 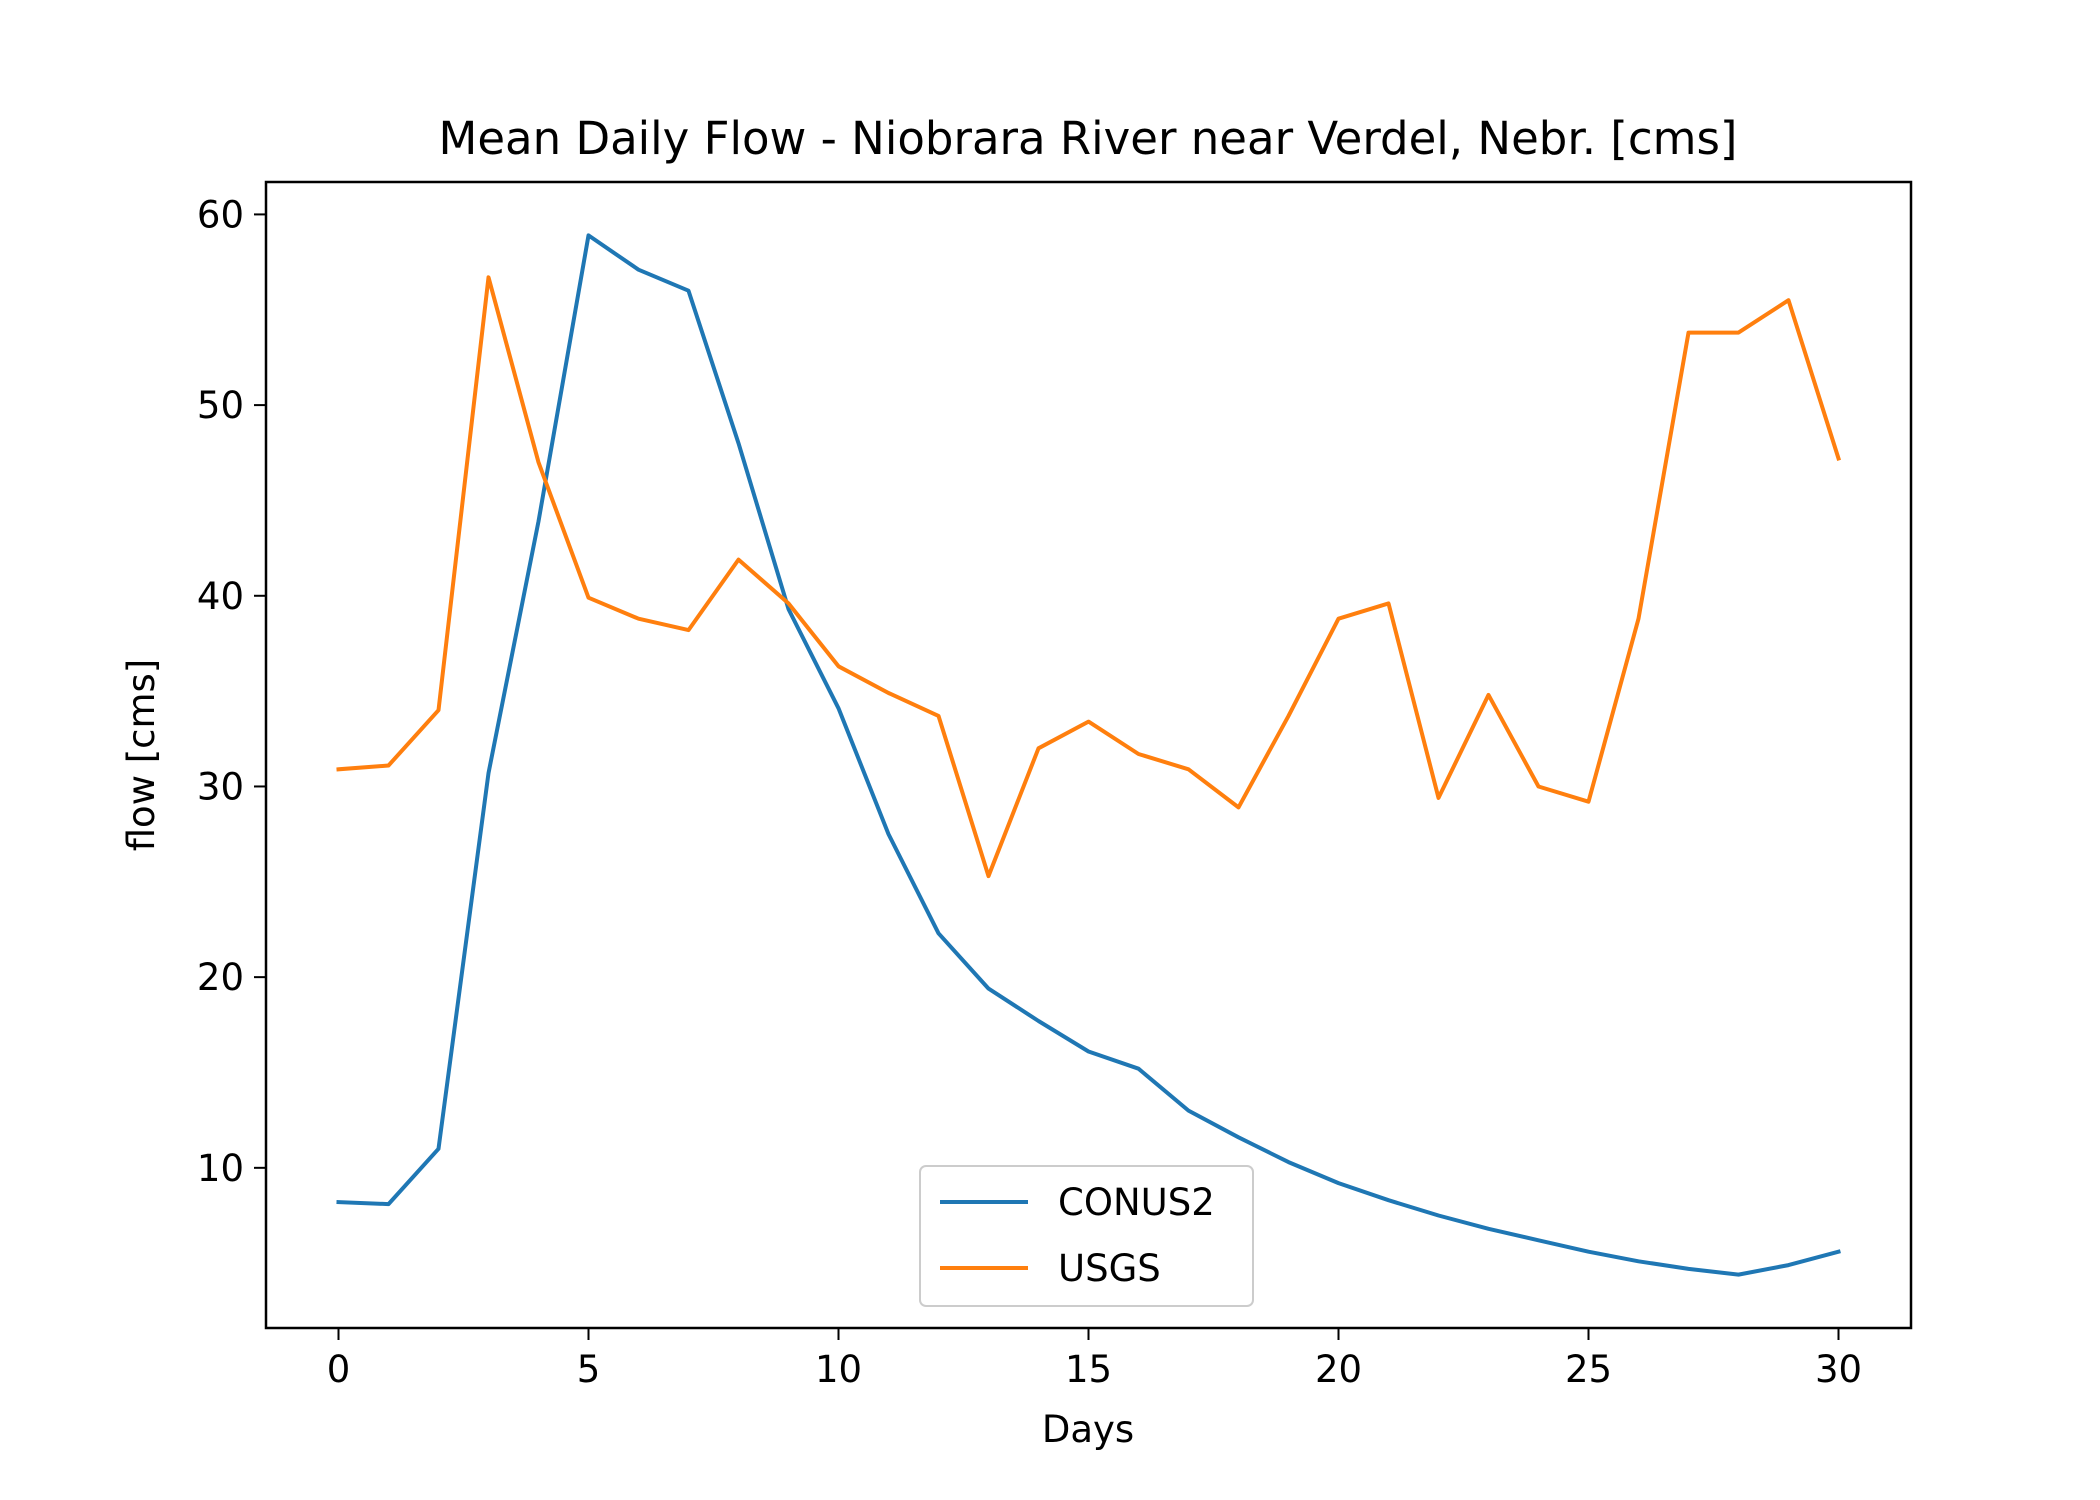 What do you see at coordinates (1588, 1369) in the screenshot?
I see `x-tick-label: 25` at bounding box center [1588, 1369].